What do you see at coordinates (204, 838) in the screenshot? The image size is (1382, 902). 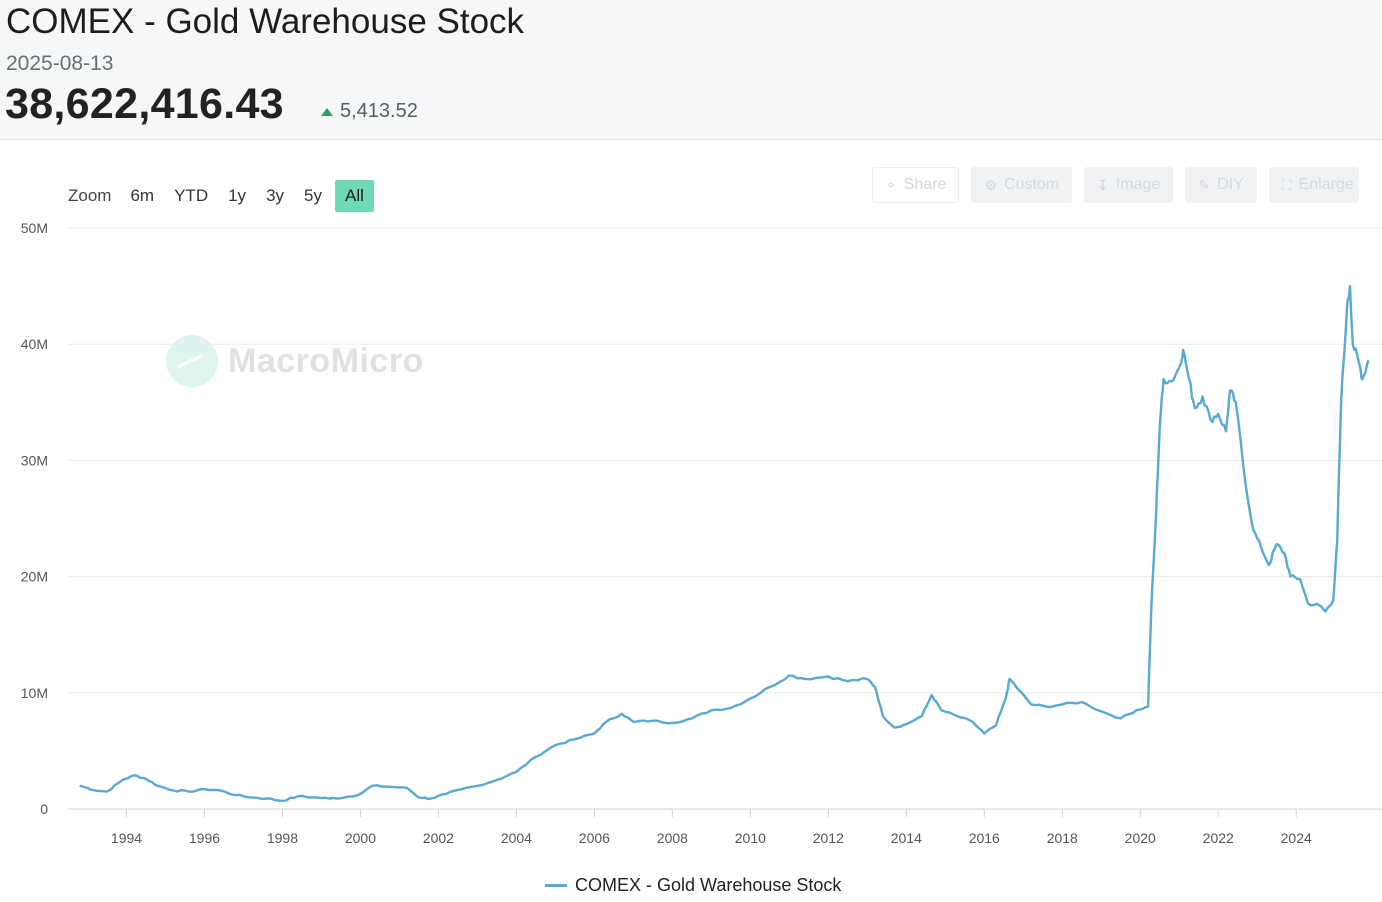 I see `x-tick-label: 1996` at bounding box center [204, 838].